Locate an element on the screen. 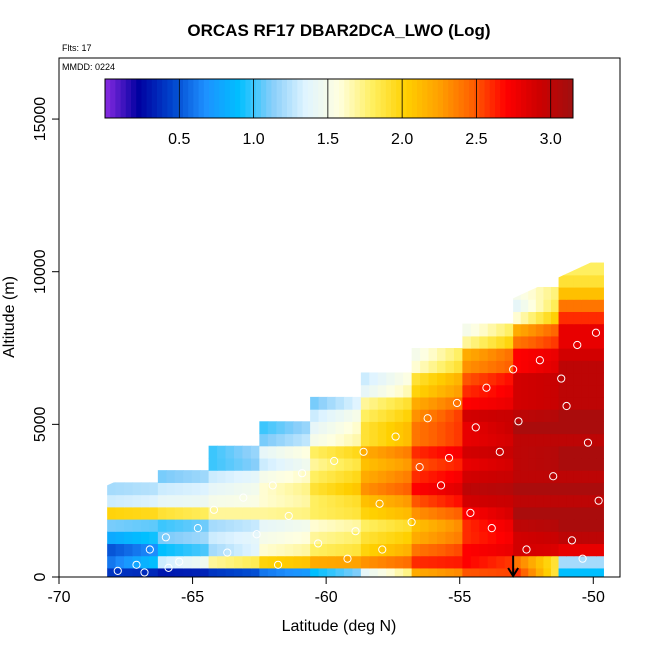 The width and height of the screenshot is (650, 650). colorbar-frame is located at coordinates (339, 98).